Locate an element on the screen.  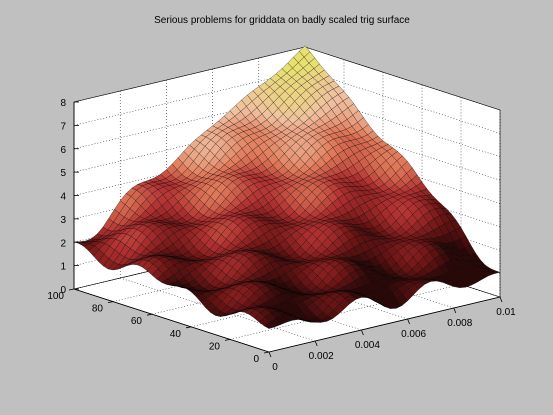
surface-patch is located at coordinates (269, 325).